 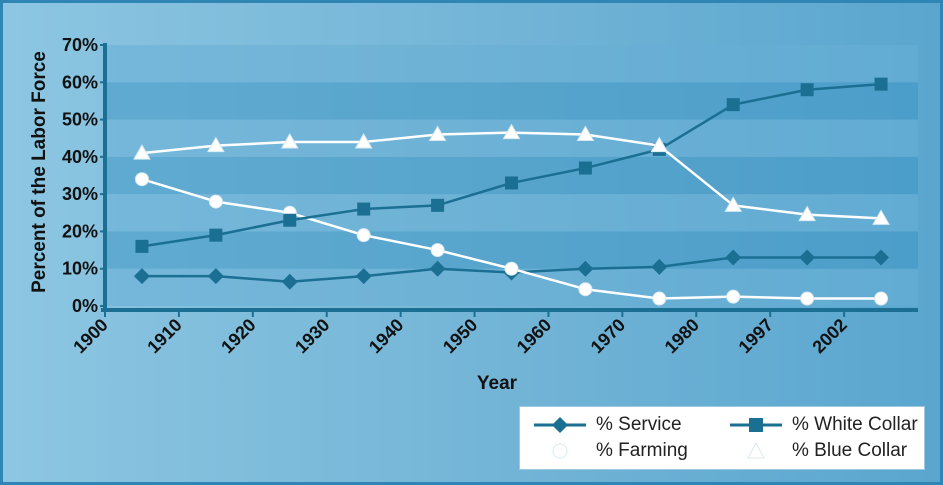 I want to click on x-tick-label: 1940, so click(x=386, y=336).